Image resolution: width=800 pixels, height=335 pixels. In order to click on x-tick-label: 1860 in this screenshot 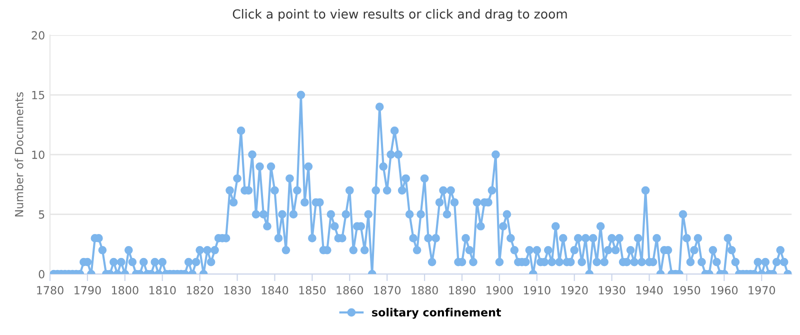, I will do `click(350, 290)`.